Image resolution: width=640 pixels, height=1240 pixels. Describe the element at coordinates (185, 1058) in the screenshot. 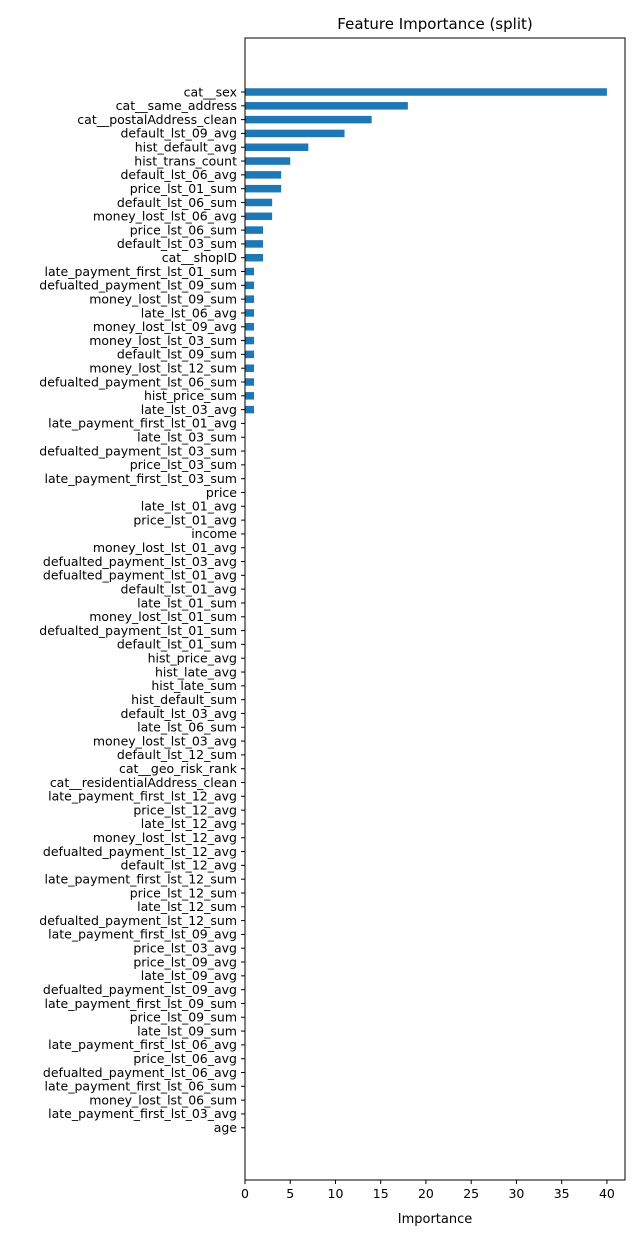

I see `y-tick-label: price_lst_06_avg` at that location.